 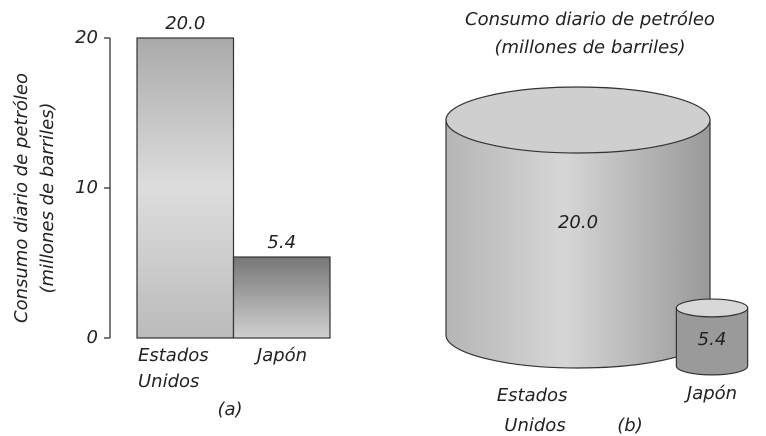 I want to click on y-tick-label: 0, so click(x=92, y=337).